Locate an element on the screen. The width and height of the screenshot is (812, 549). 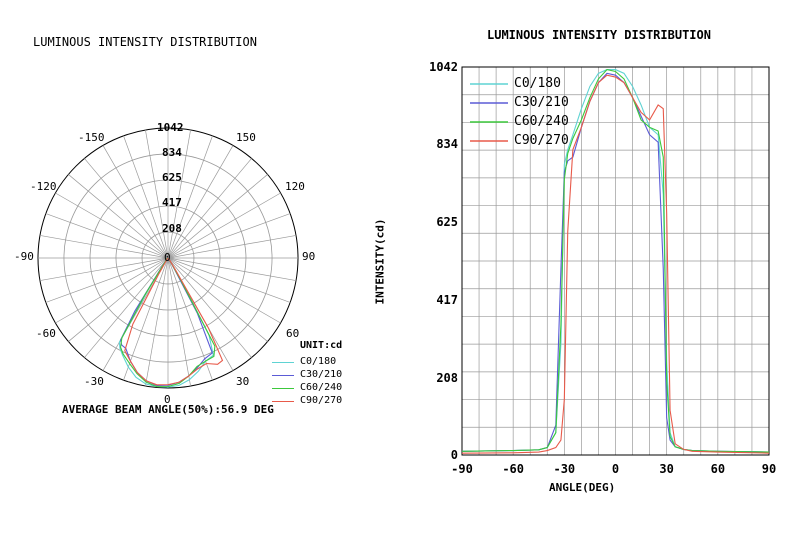
legend-label: C0/180 is located at coordinates (537, 83).